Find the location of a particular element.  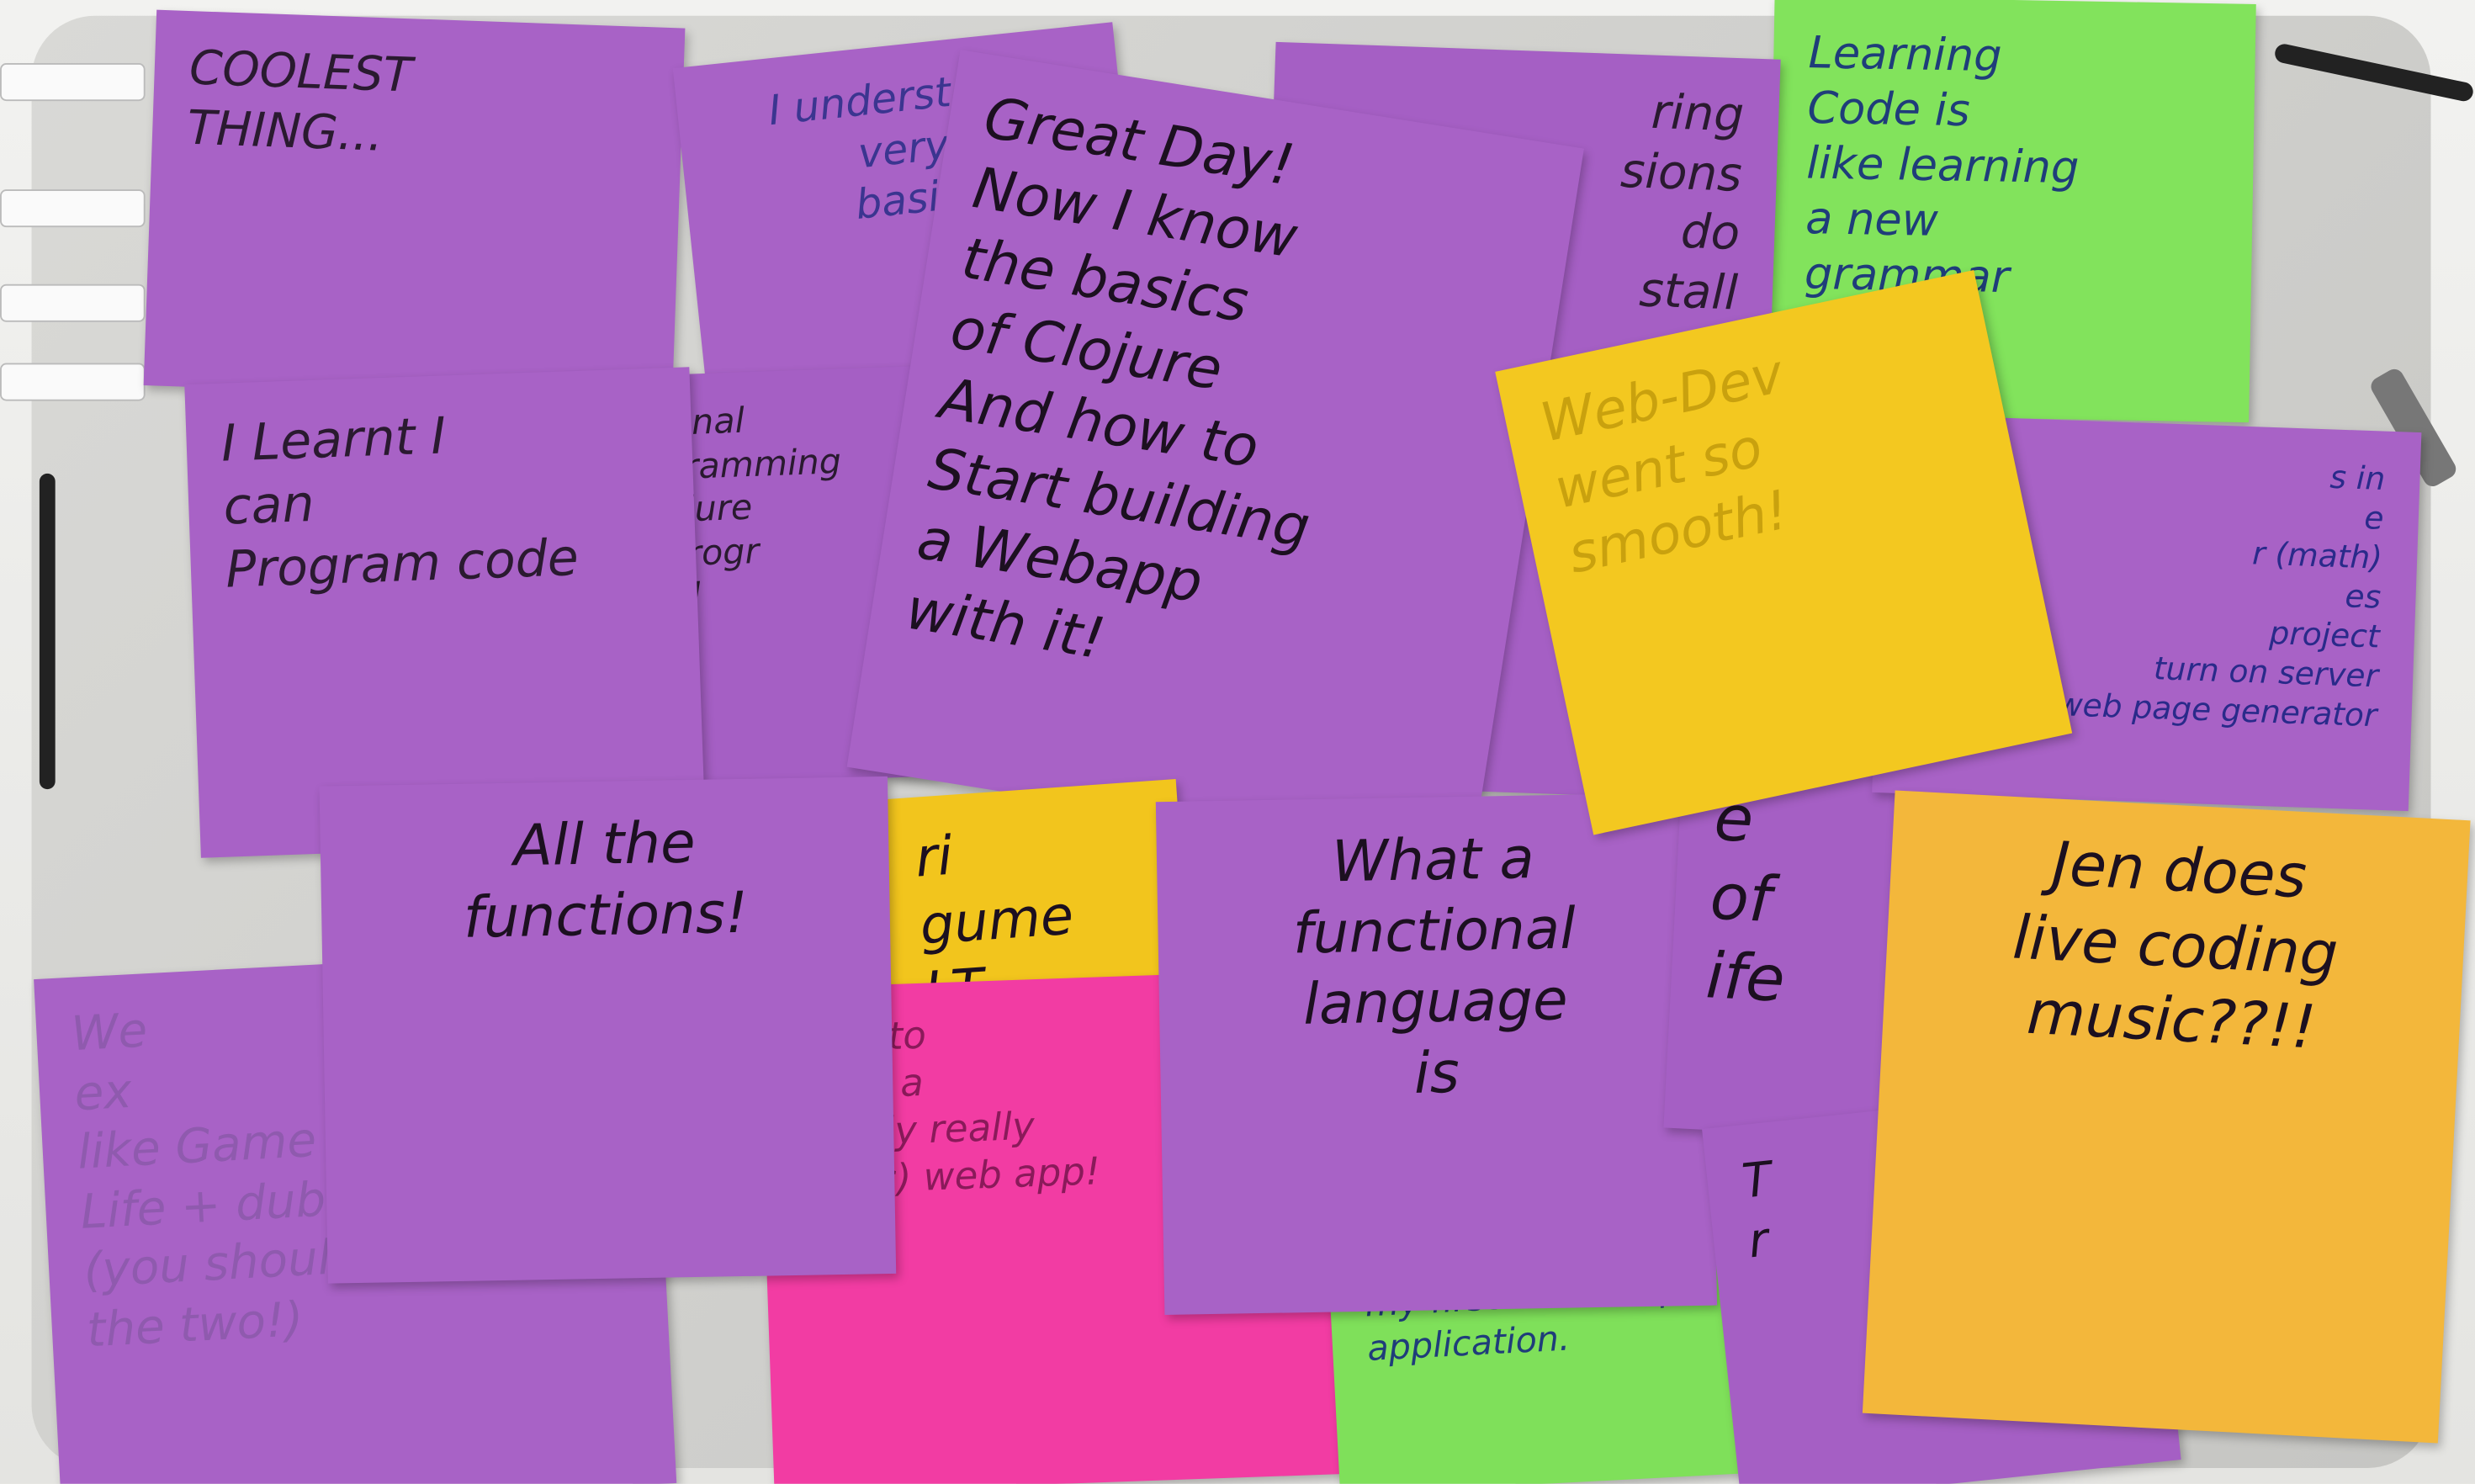

note-text: functions! is located at coordinates (606, 916).